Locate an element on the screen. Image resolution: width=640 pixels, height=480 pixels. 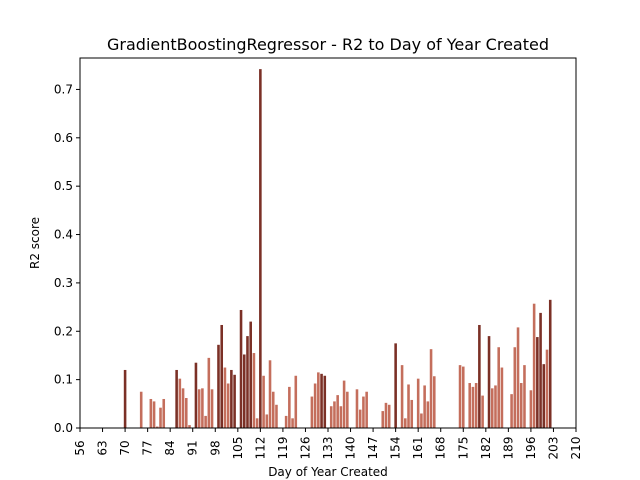
x-tick-label: 112 is located at coordinates (260, 448).